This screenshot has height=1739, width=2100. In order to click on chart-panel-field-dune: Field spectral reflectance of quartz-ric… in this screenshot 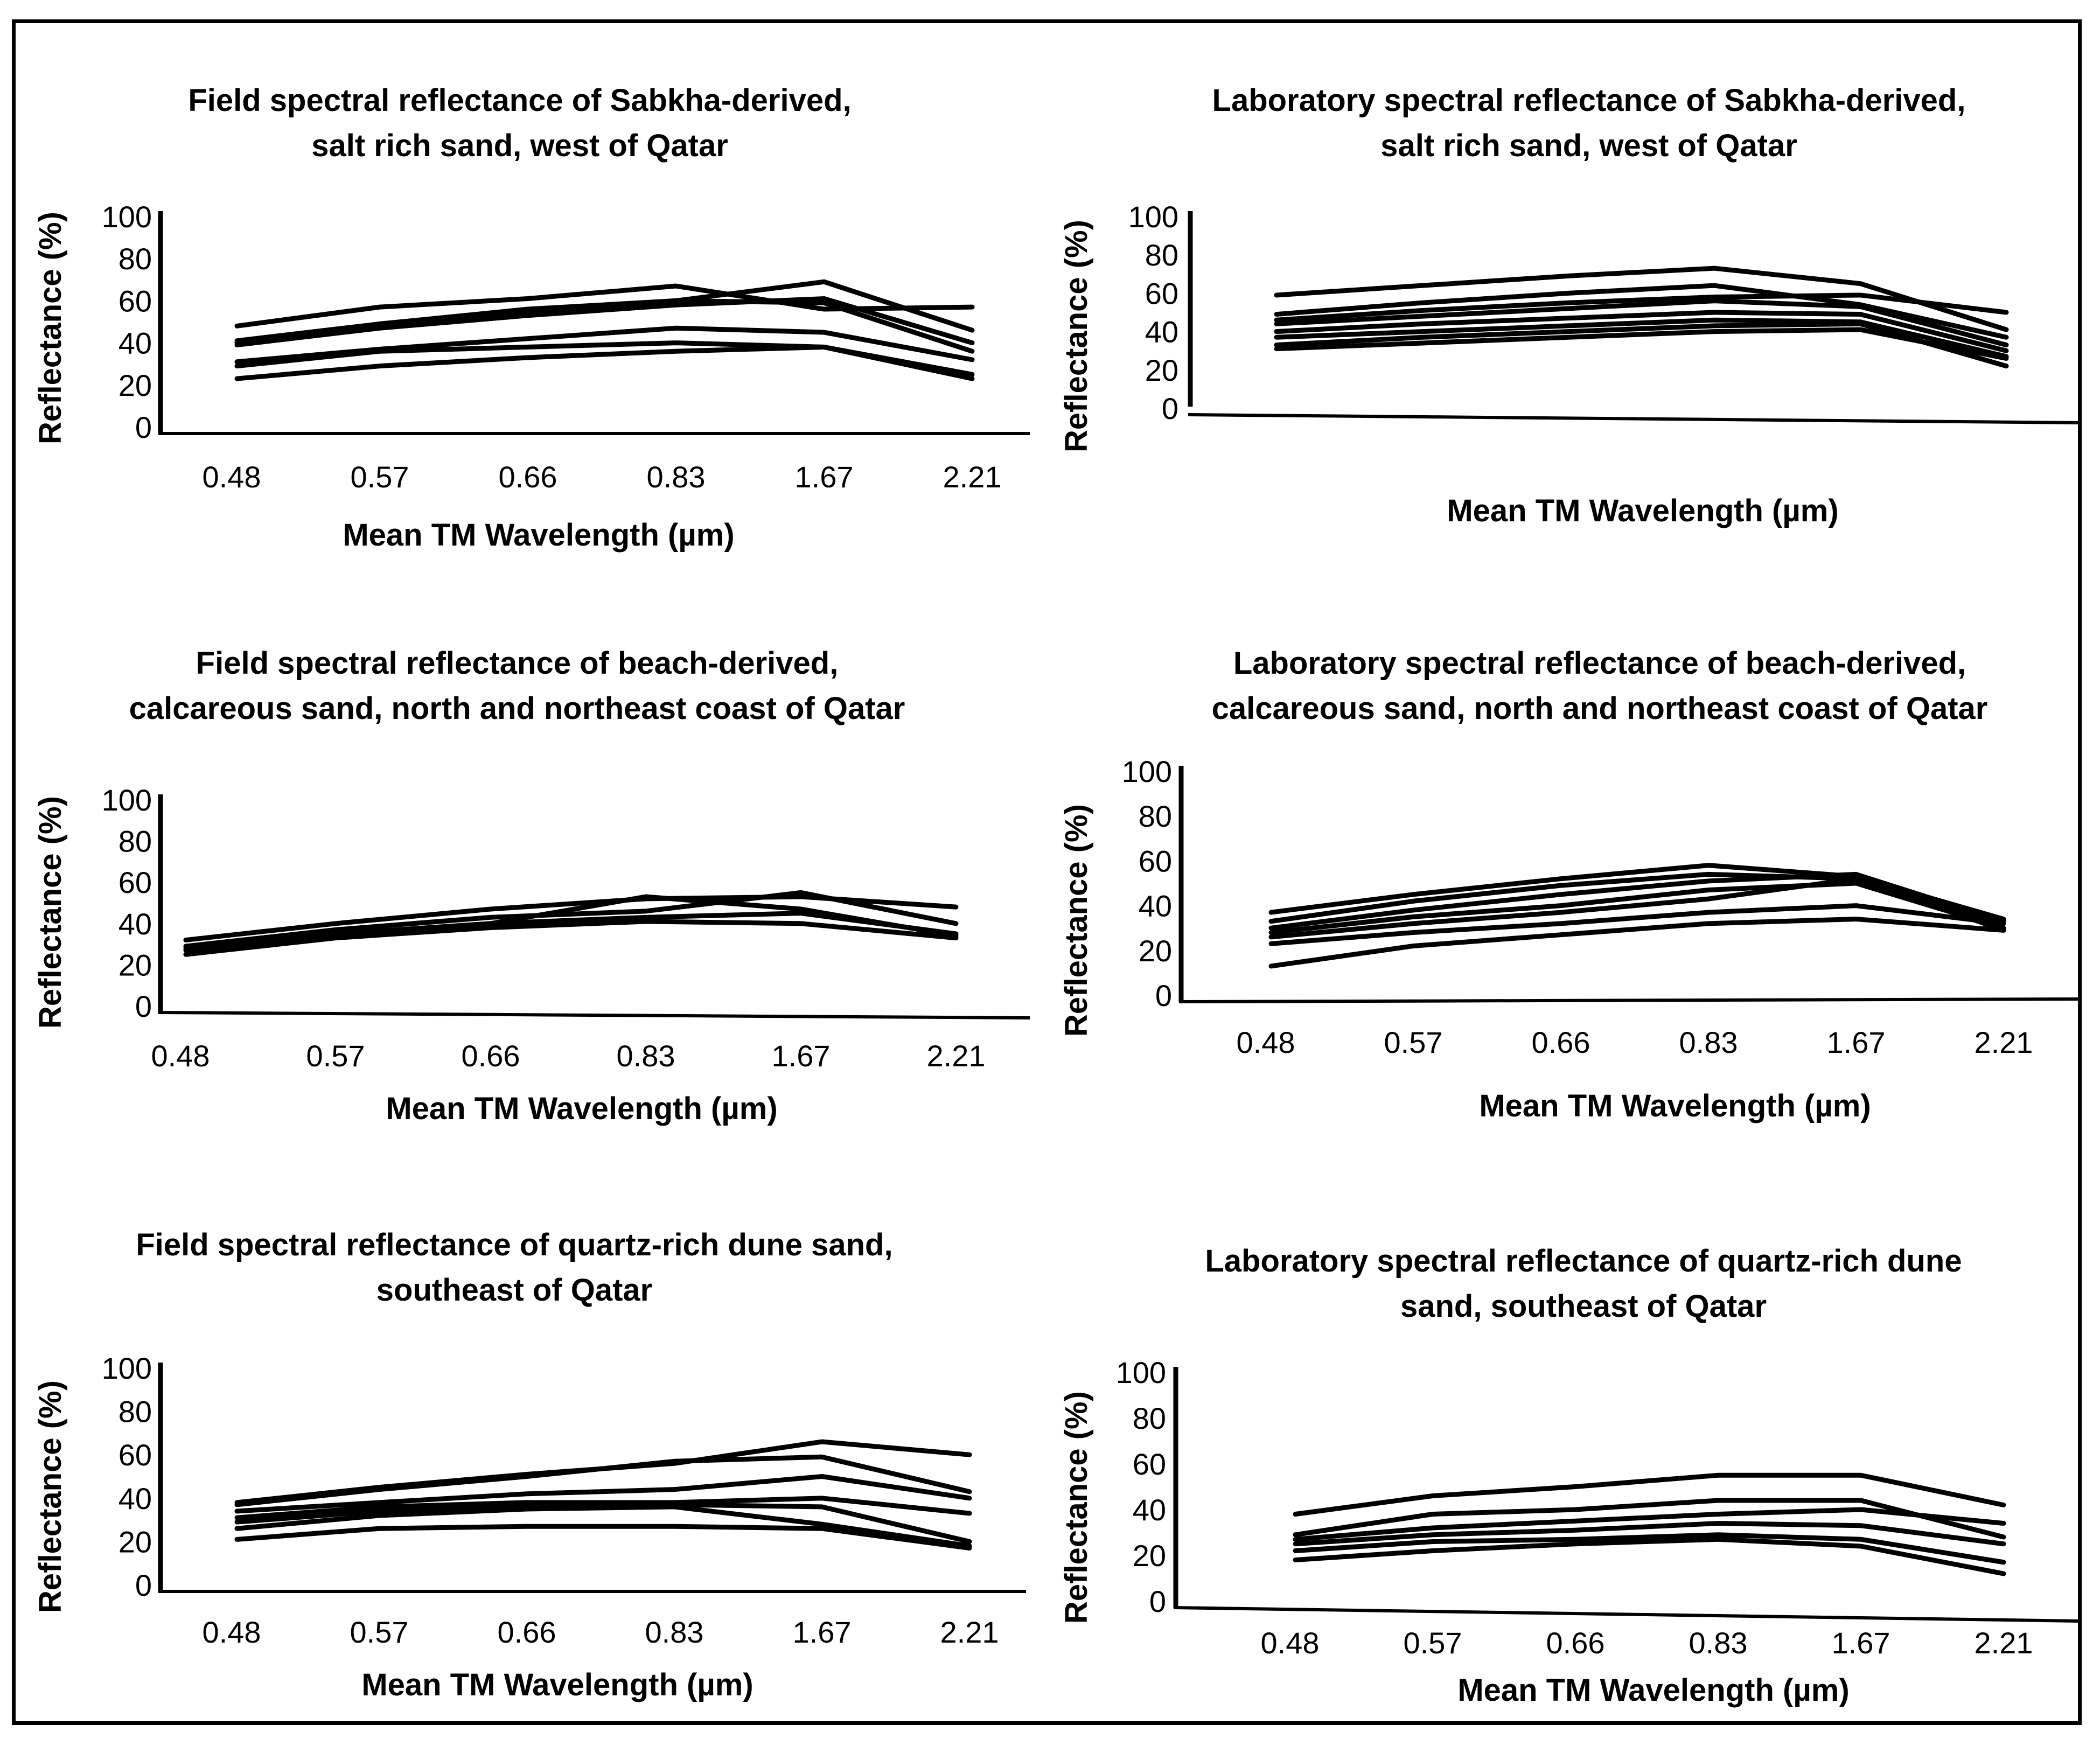, I will do `click(529, 1464)`.